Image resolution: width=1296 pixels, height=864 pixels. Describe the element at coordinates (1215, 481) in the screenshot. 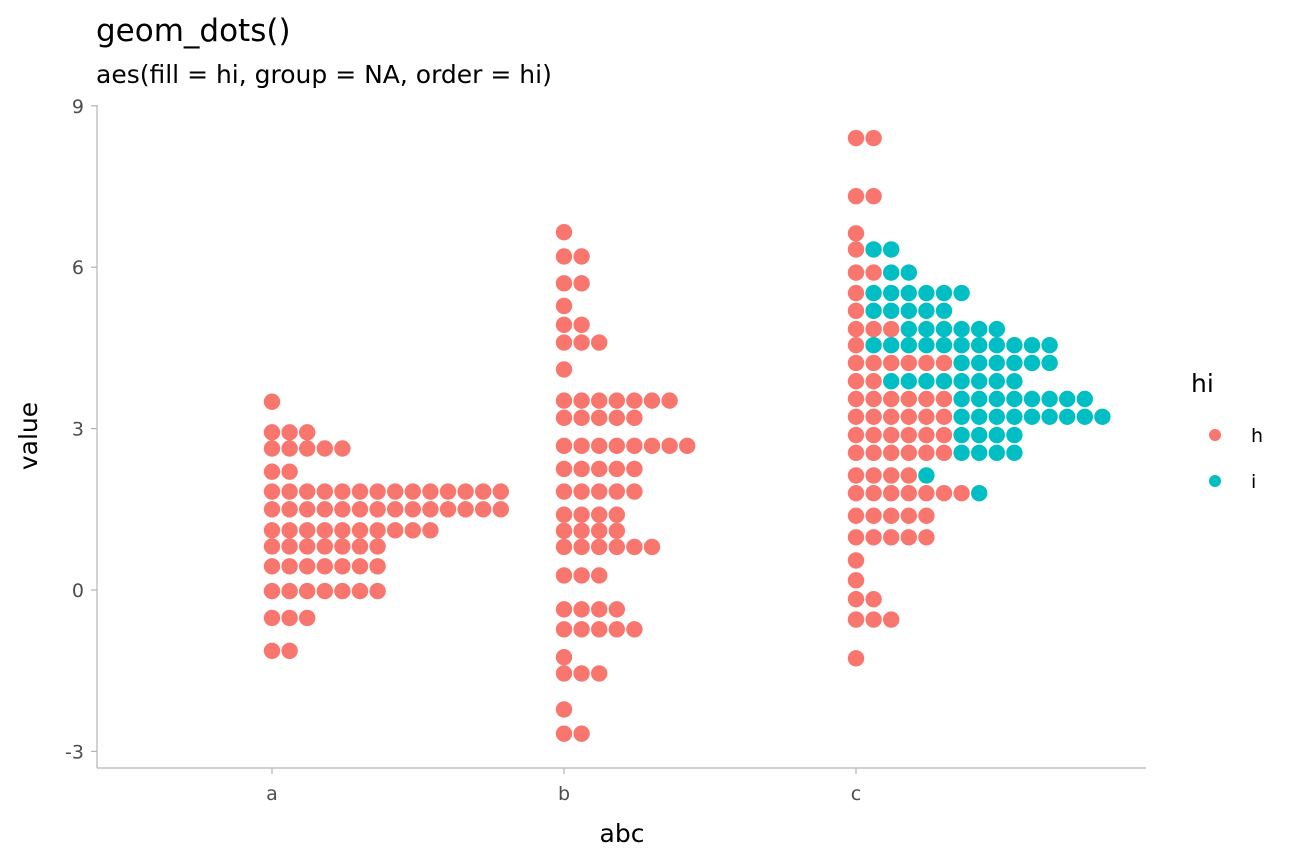

I see `legend-key-i` at that location.